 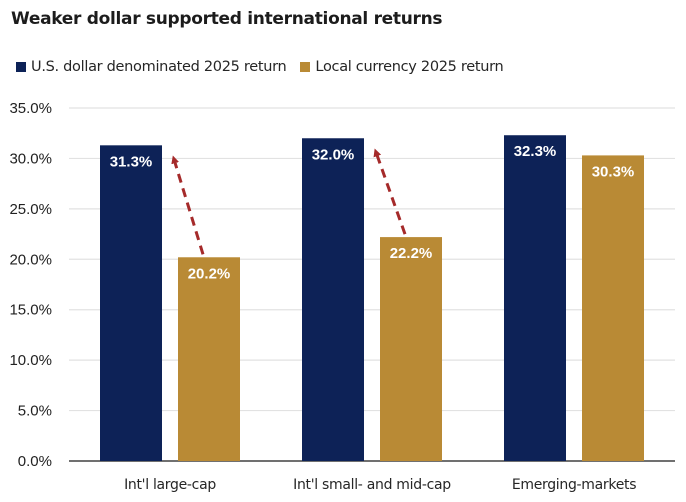 What do you see at coordinates (21, 67) in the screenshot?
I see `legend-swatch-usd` at bounding box center [21, 67].